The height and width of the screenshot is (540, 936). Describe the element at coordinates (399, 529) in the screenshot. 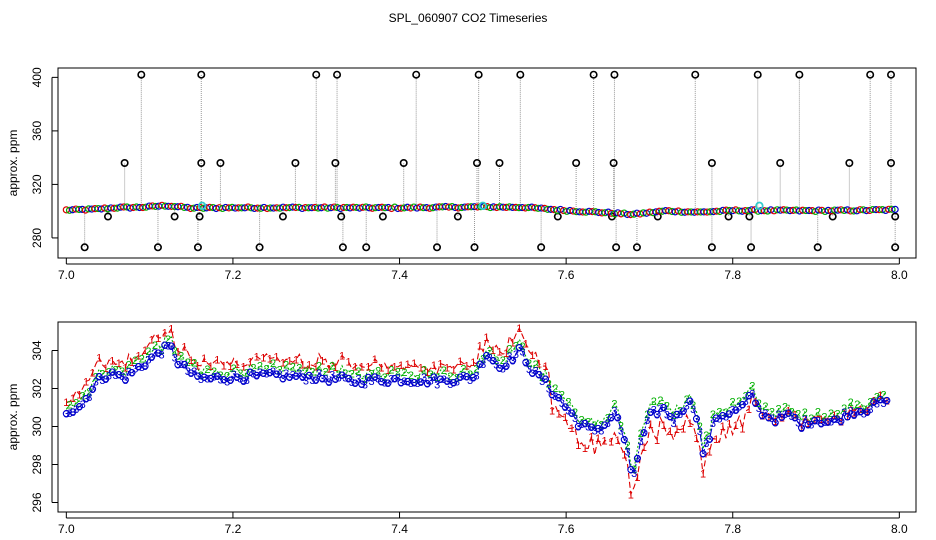

I see `bottom-x-tick-label: 7.4` at that location.